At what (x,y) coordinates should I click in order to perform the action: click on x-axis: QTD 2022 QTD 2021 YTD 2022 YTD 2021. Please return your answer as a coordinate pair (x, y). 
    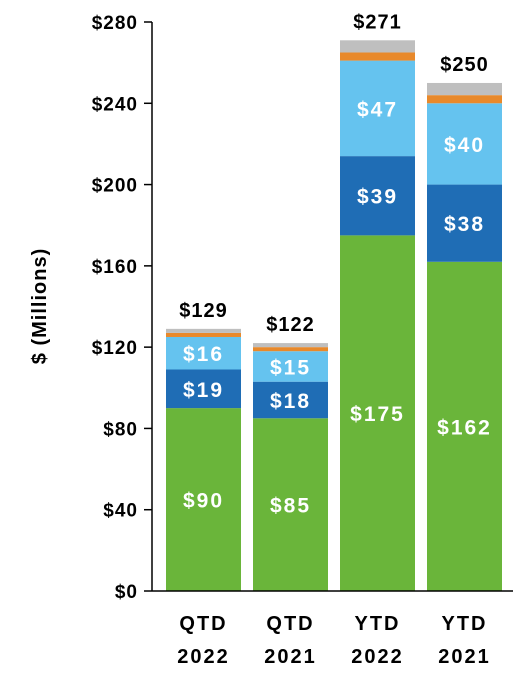
    Looking at the image, I should click on (332, 629).